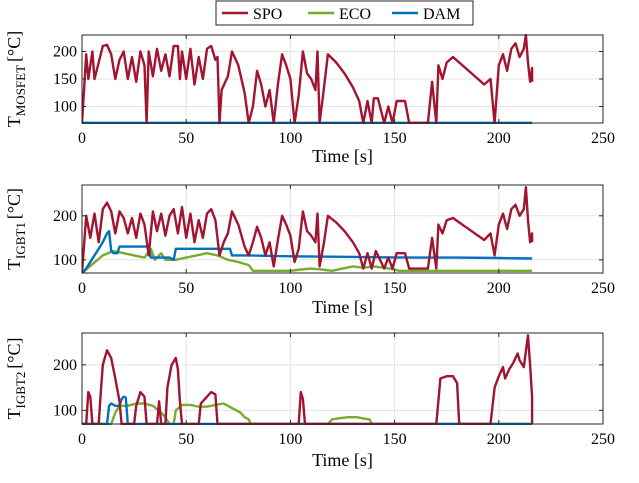 This screenshot has width=639, height=483. I want to click on legend-box, so click(344, 13).